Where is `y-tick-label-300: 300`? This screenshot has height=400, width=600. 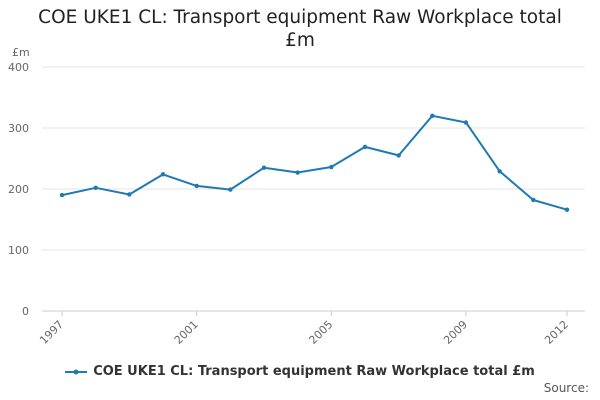 y-tick-label-300: 300 is located at coordinates (18, 128).